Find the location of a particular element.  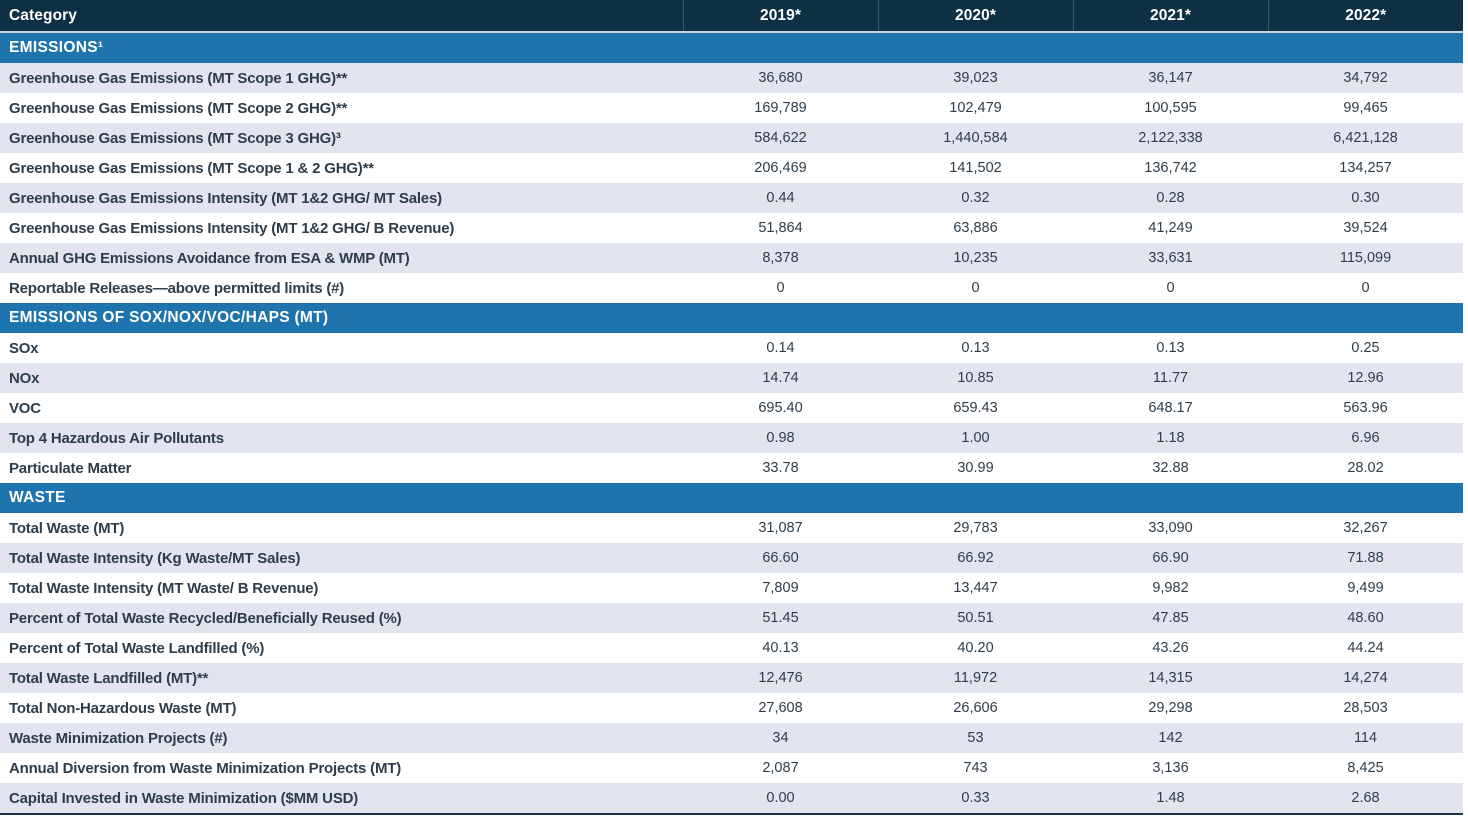

section-header-row: EMISSIONS OF SOX/NOX/VOC/HAPS (MT) is located at coordinates (731, 318).